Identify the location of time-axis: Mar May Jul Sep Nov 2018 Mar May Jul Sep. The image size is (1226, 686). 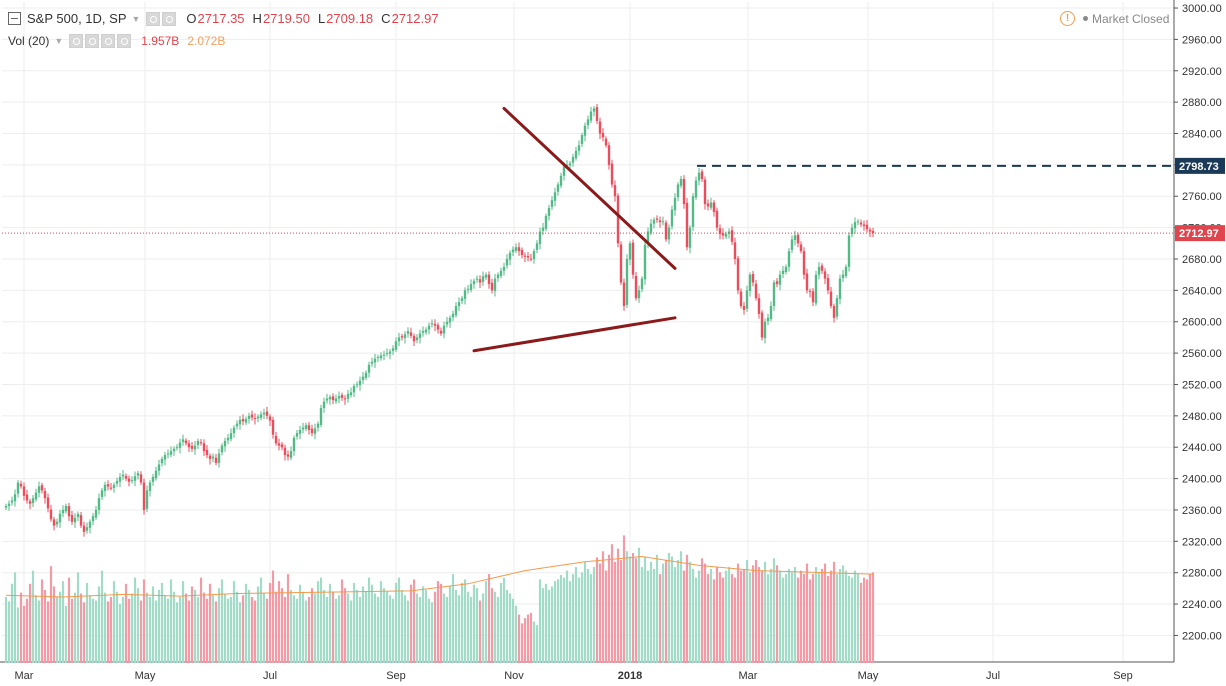
(574, 676).